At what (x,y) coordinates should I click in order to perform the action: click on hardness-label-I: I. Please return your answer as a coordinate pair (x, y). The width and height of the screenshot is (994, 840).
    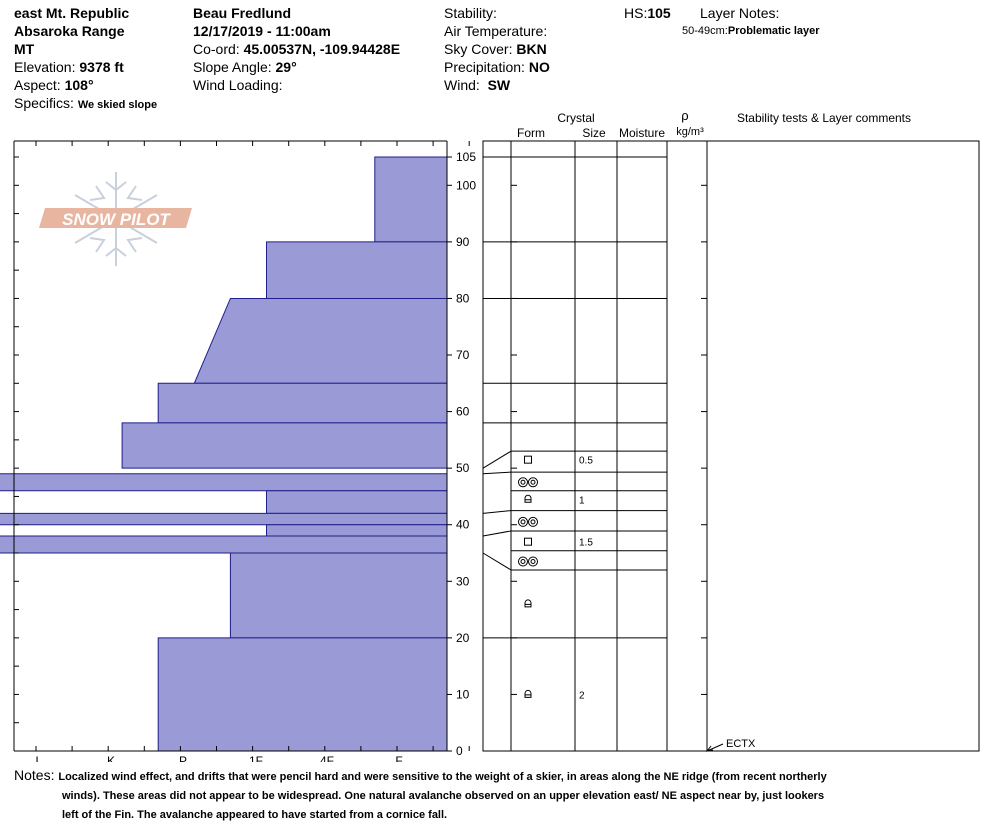
    Looking at the image, I should click on (36, 758).